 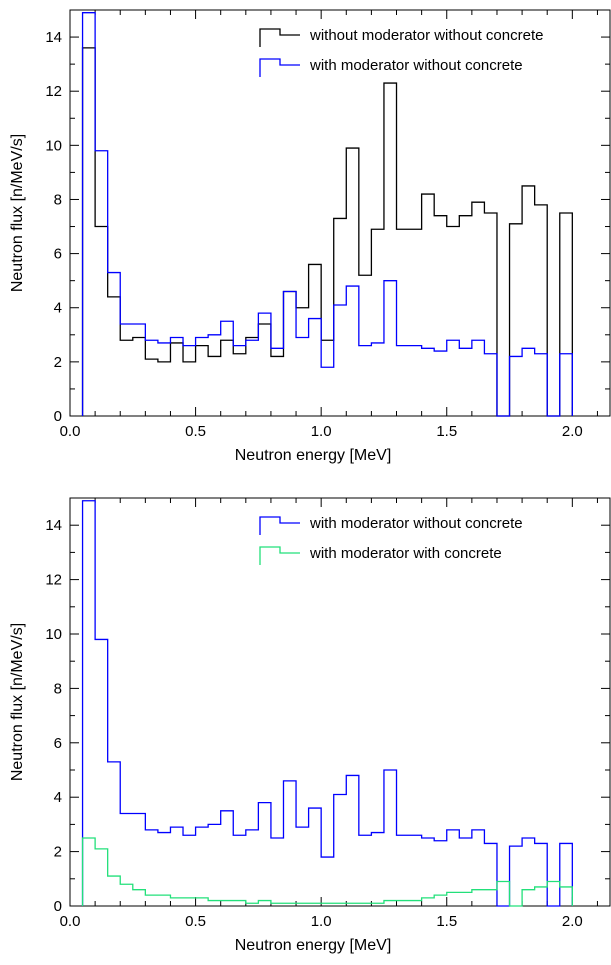 I want to click on legend-label-2: with moderator without concrete, so click(x=416, y=65).